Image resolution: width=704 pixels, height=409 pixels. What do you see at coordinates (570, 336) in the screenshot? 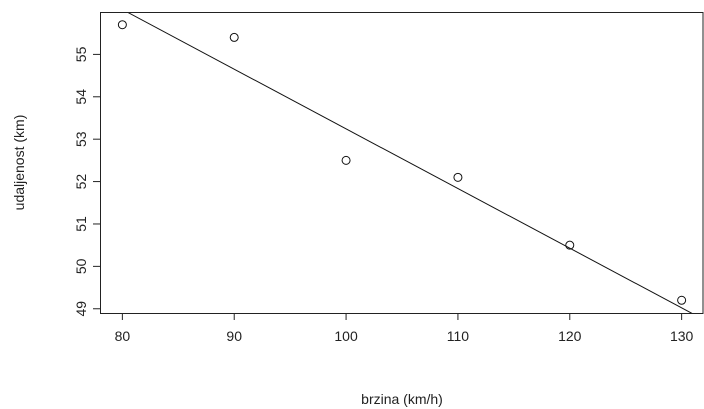
I see `x-tick-label: 120` at bounding box center [570, 336].